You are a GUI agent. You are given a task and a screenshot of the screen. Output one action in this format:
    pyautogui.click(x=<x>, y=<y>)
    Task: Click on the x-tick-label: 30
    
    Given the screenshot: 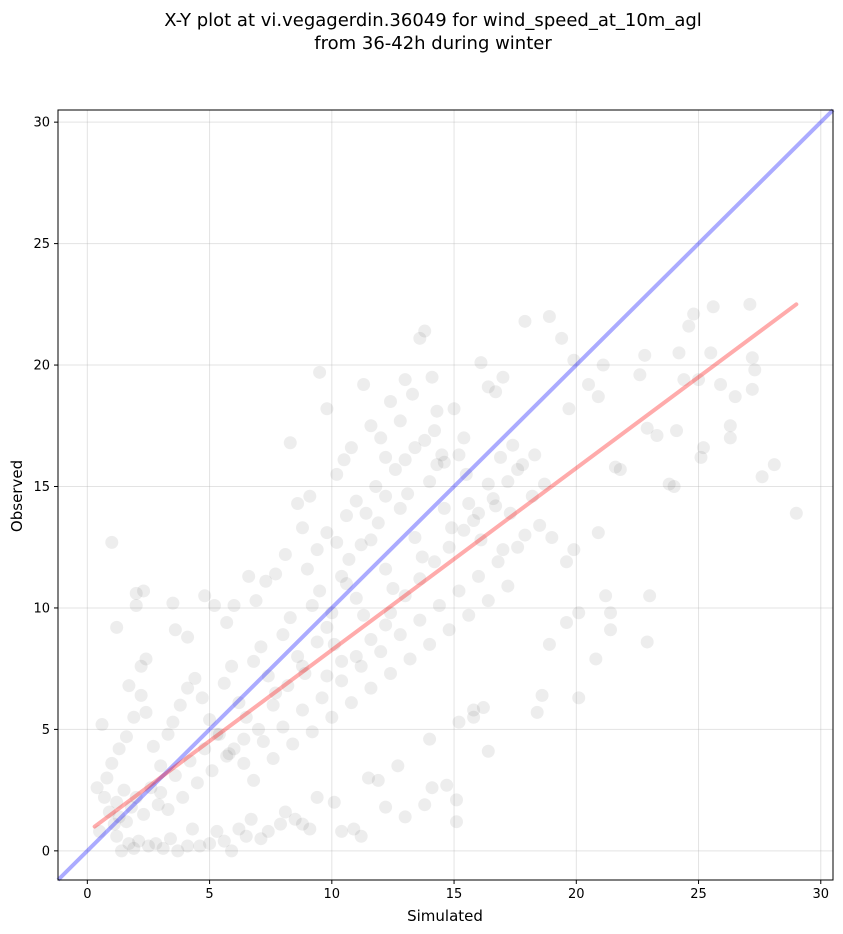 What is the action you would take?
    pyautogui.click(x=821, y=894)
    